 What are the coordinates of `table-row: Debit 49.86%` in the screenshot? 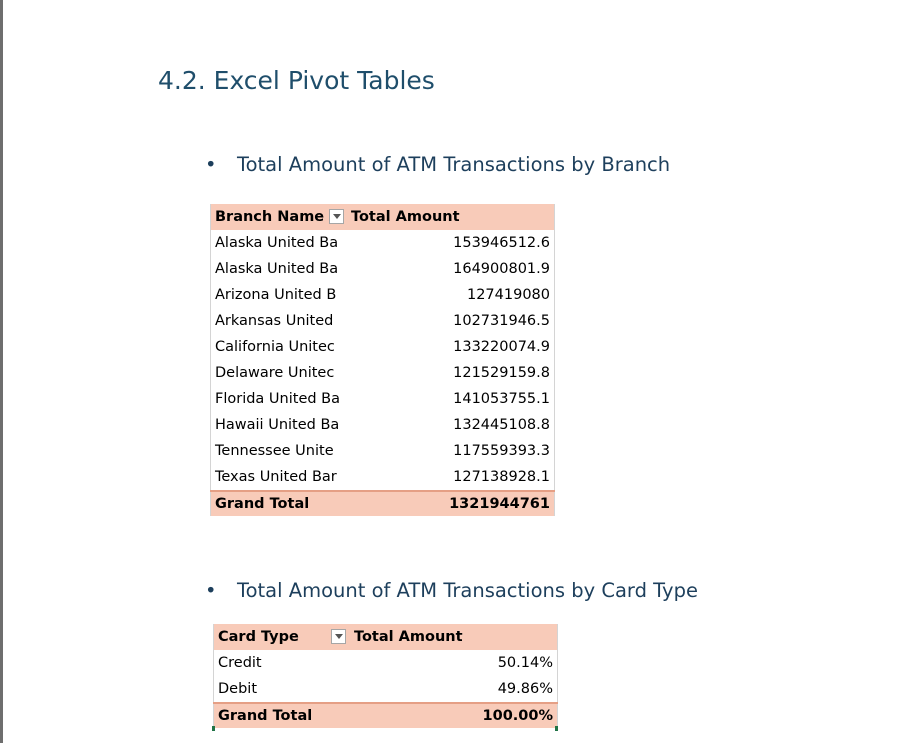 It's located at (385, 689).